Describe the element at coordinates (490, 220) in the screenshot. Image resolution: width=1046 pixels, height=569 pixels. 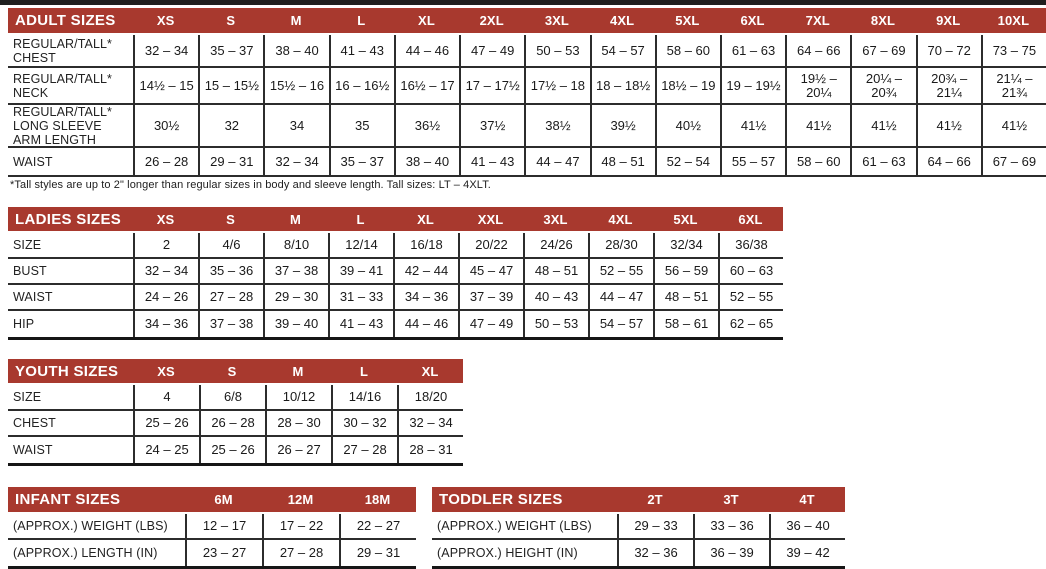
I see `column-header-xxl: XXL` at that location.